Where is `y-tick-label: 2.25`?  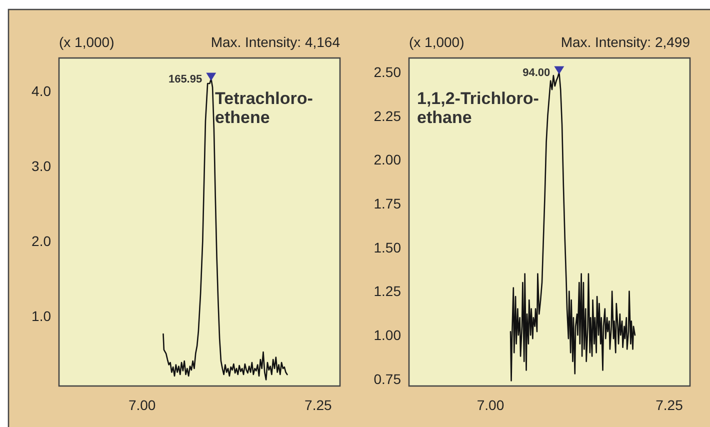
y-tick-label: 2.25 is located at coordinates (388, 116).